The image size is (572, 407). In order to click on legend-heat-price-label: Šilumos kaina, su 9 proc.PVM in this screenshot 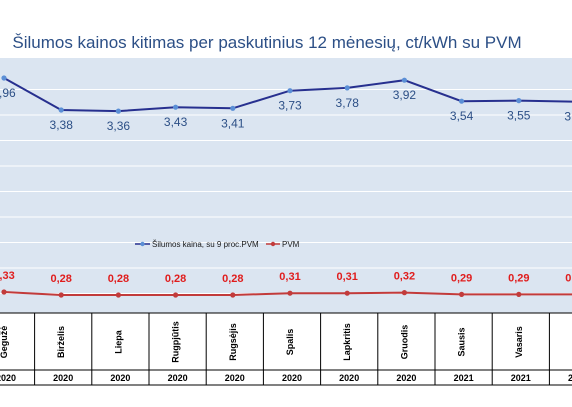, I will do `click(205, 244)`.